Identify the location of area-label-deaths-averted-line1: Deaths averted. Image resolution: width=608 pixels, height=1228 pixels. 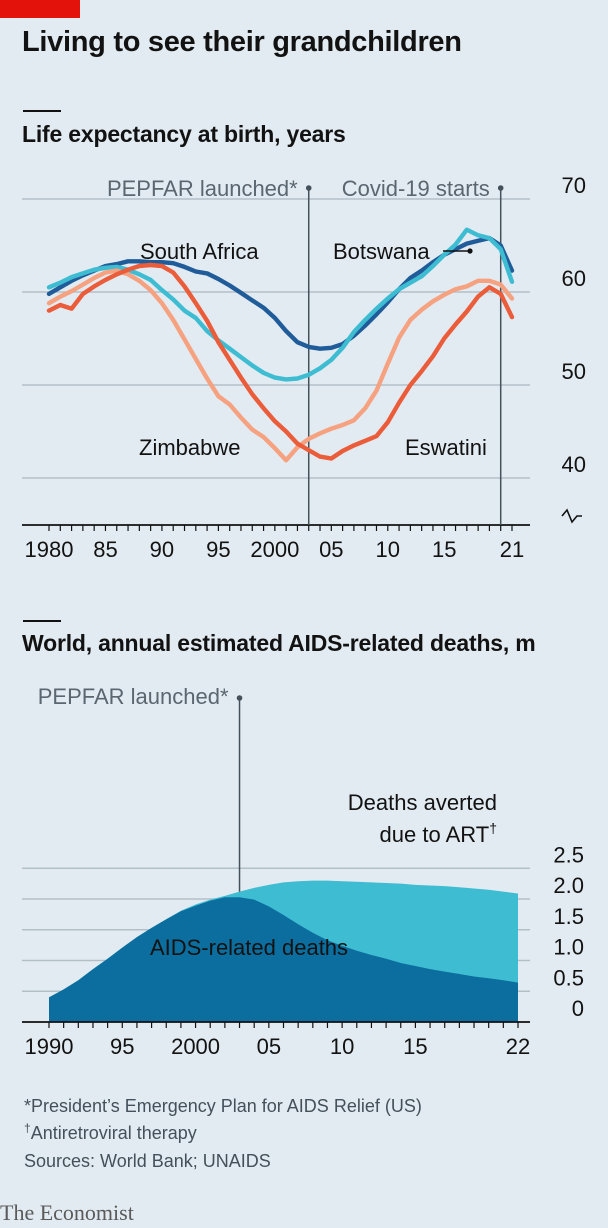
(422, 802).